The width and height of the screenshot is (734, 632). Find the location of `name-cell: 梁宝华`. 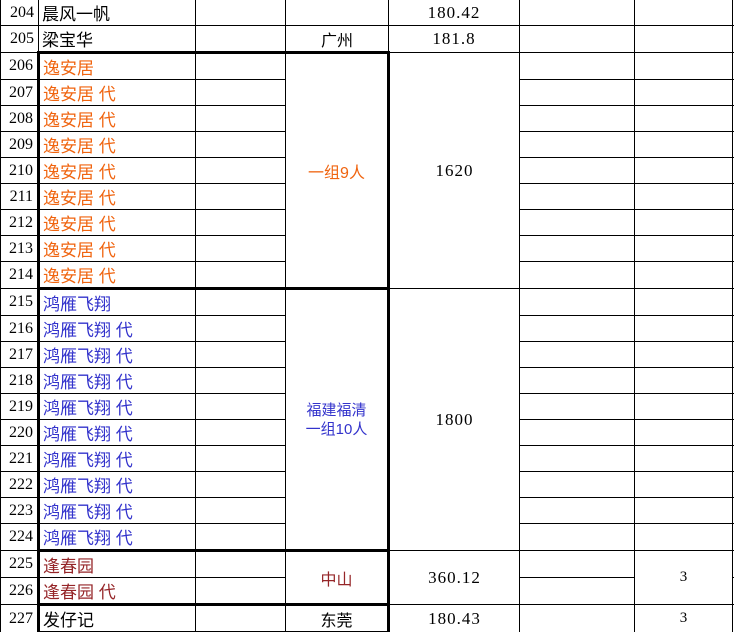

name-cell: 梁宝华 is located at coordinates (117, 39).